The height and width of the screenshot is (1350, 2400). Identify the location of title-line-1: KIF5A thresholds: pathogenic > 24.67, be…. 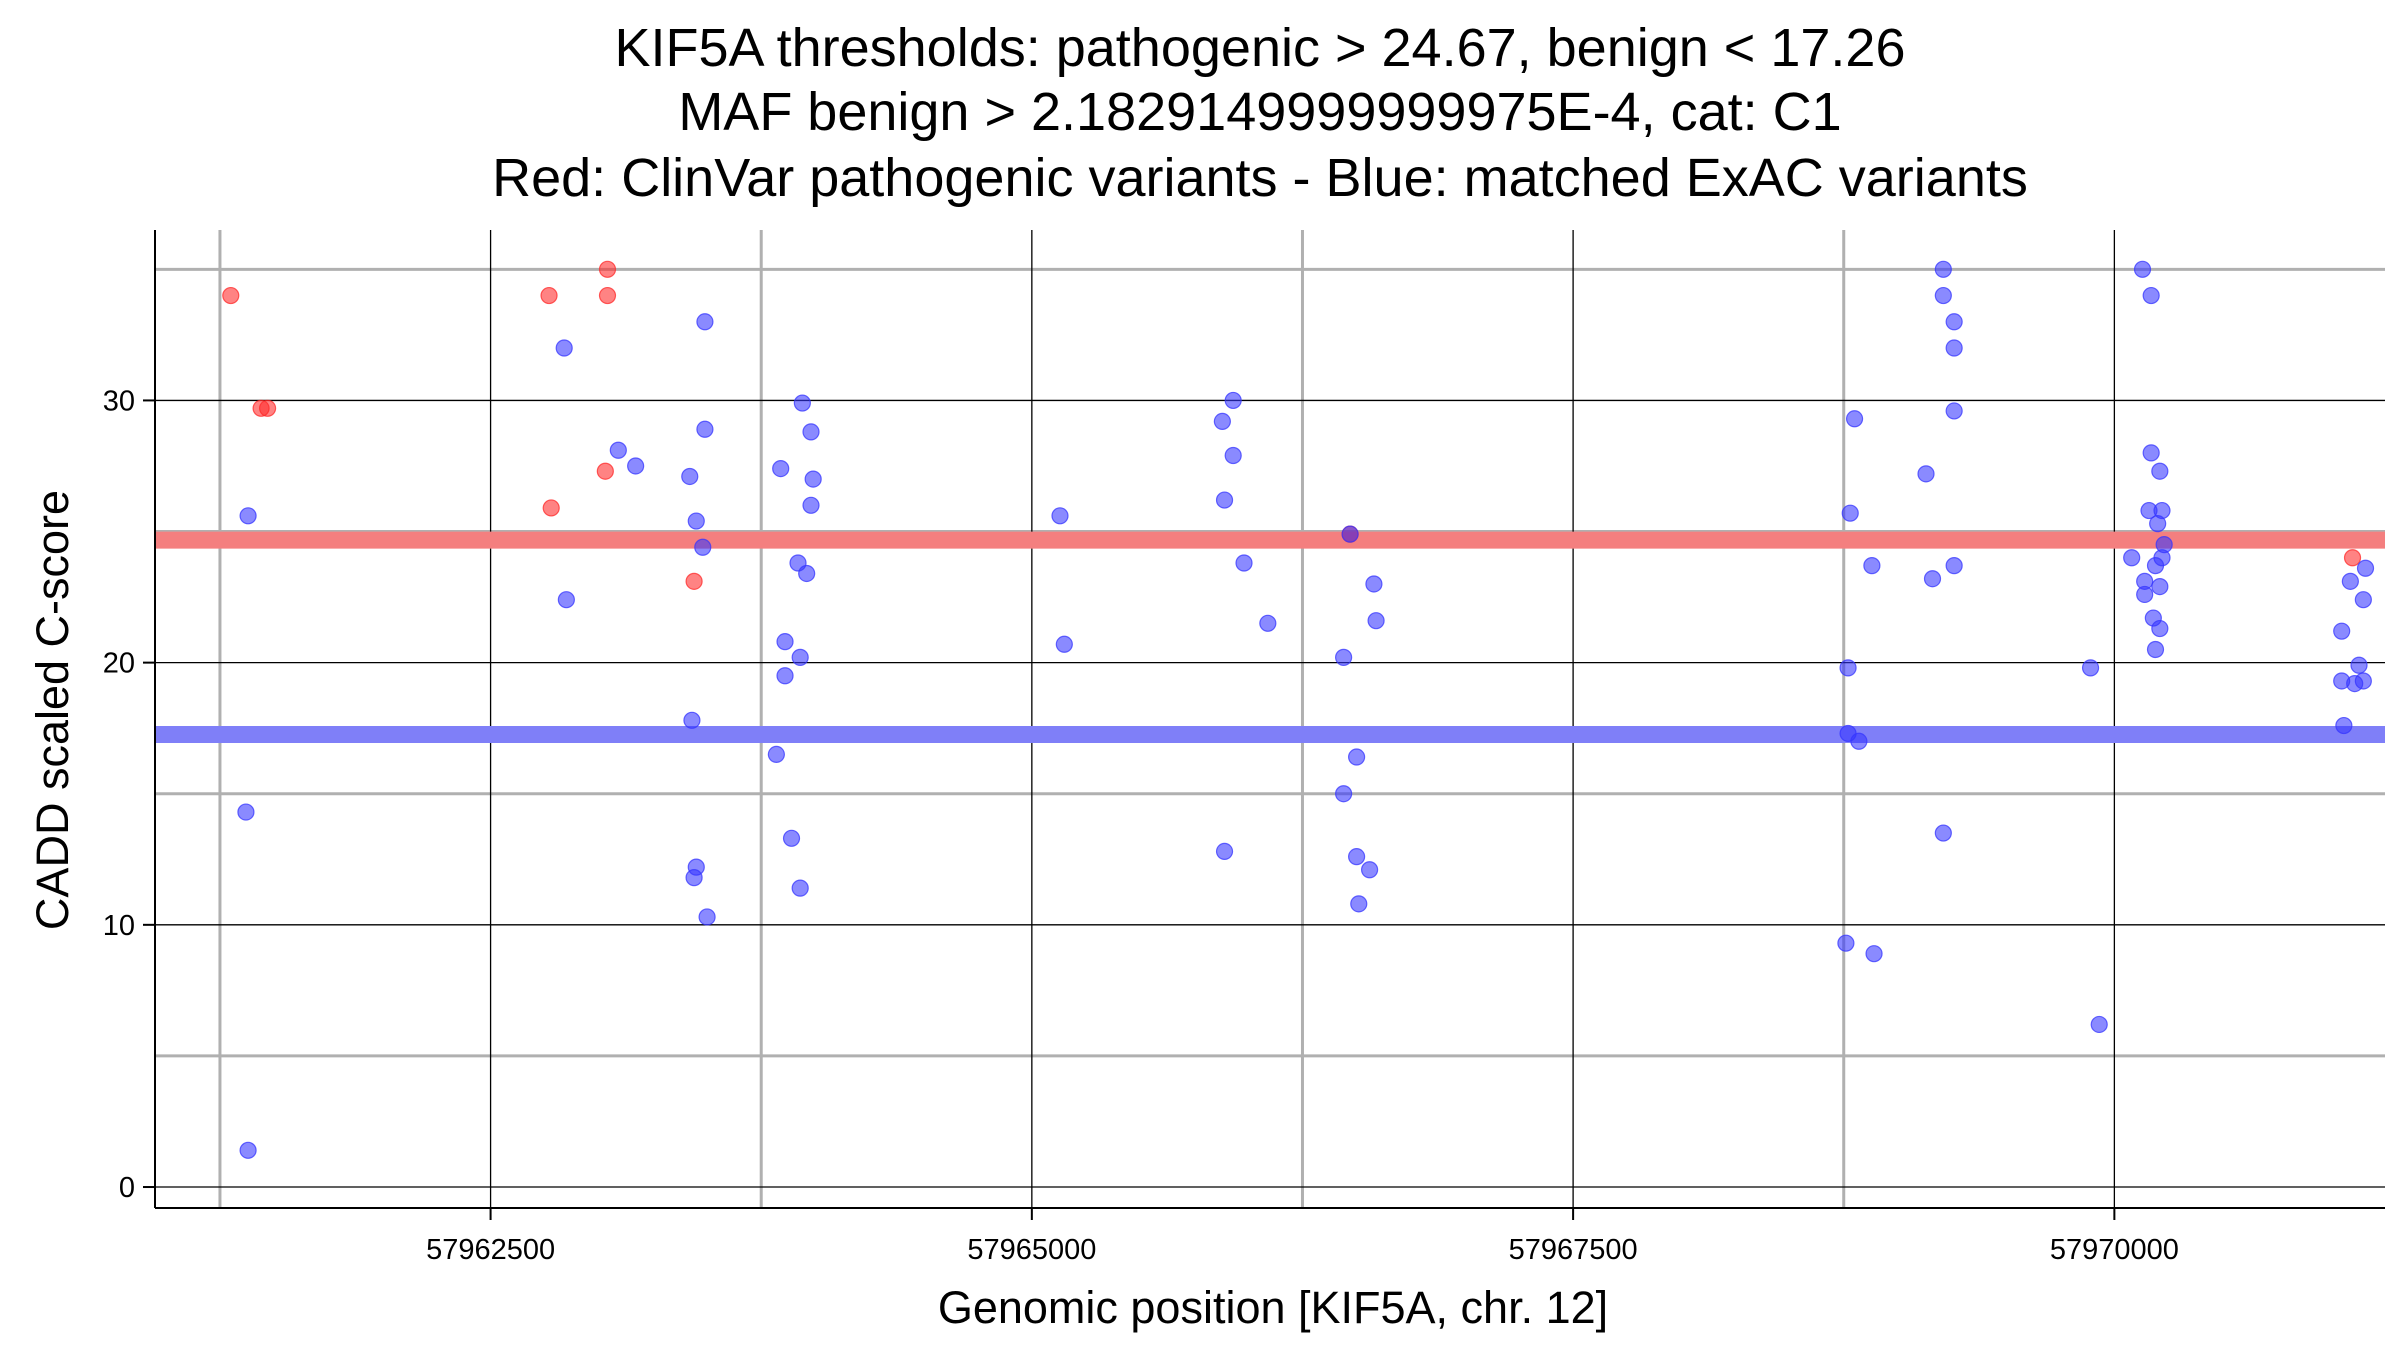
(1260, 48).